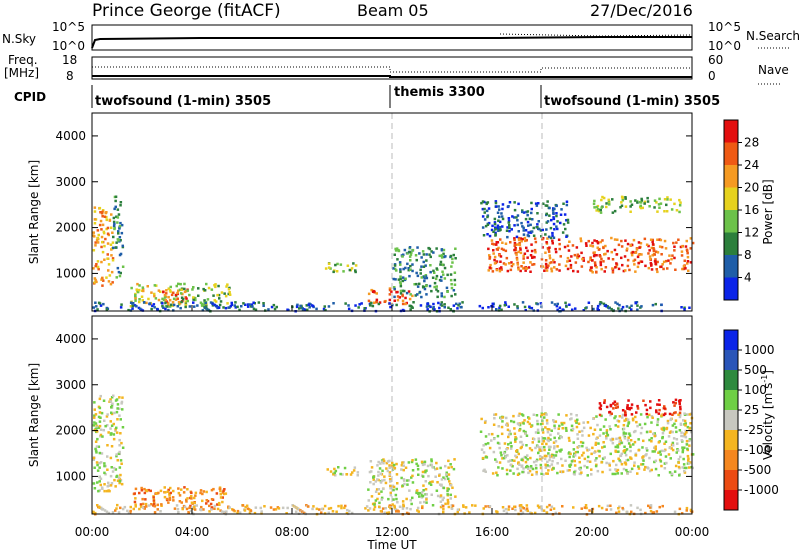 Image resolution: width=800 pixels, height=554 pixels. I want to click on cpid-label: CPID, so click(30, 97).